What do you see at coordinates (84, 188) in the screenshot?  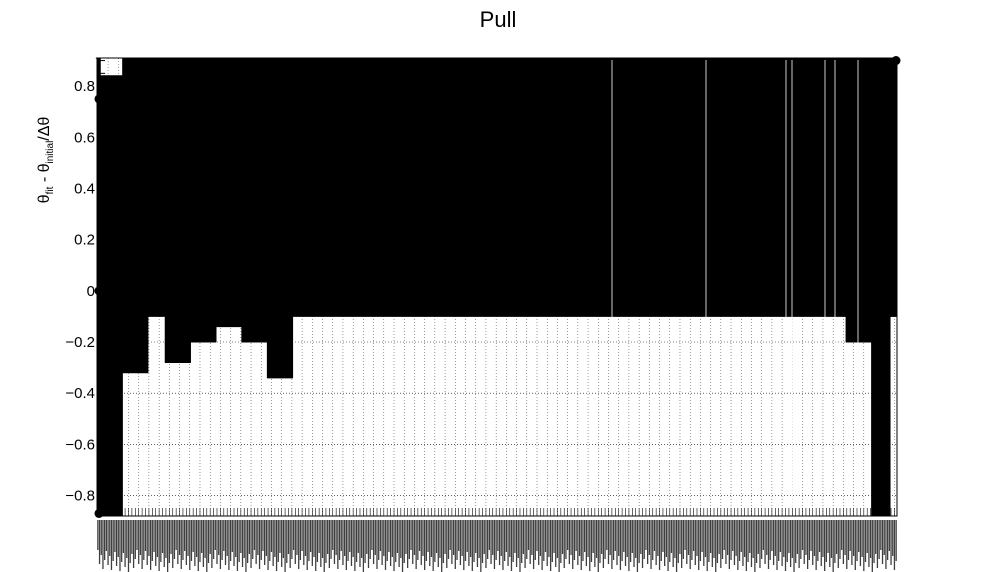 I see `y-tick-label: 0.4` at bounding box center [84, 188].